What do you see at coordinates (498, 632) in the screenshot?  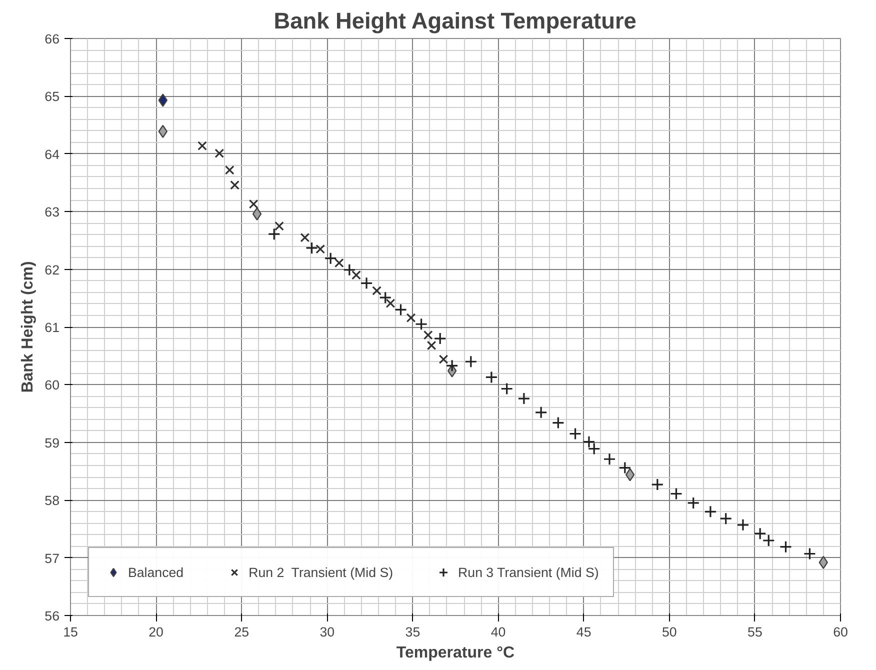 I see `x-tick-label: 40` at bounding box center [498, 632].